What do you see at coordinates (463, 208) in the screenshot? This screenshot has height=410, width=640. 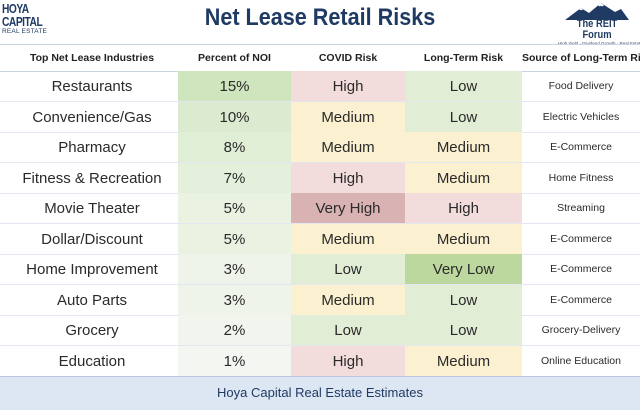 I see `longterm-risk-cell: High` at bounding box center [463, 208].